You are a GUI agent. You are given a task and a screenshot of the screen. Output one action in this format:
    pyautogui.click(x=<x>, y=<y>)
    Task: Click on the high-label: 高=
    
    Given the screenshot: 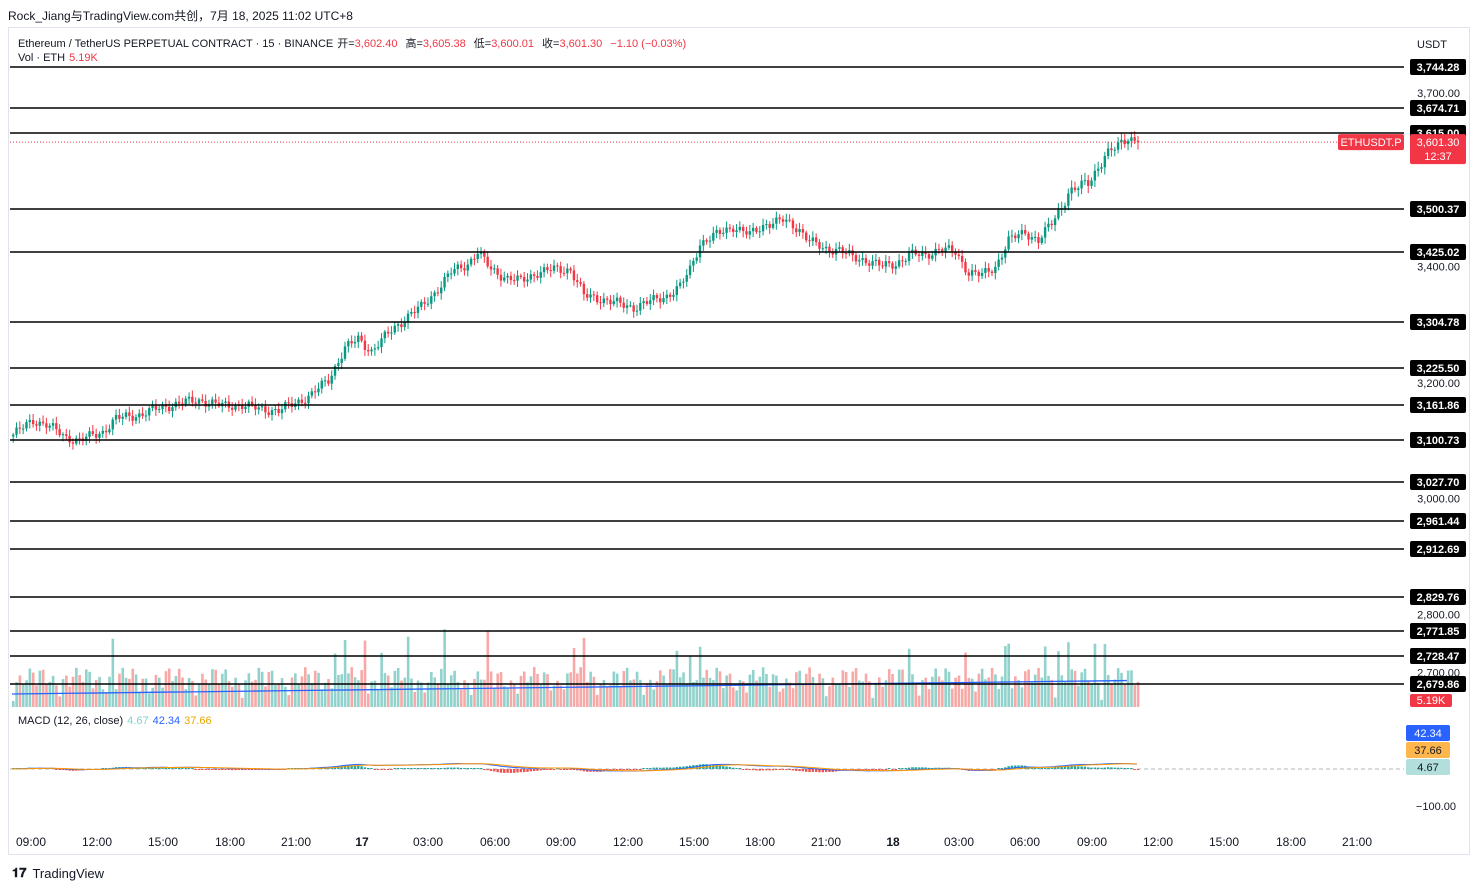 What is the action you would take?
    pyautogui.click(x=414, y=44)
    